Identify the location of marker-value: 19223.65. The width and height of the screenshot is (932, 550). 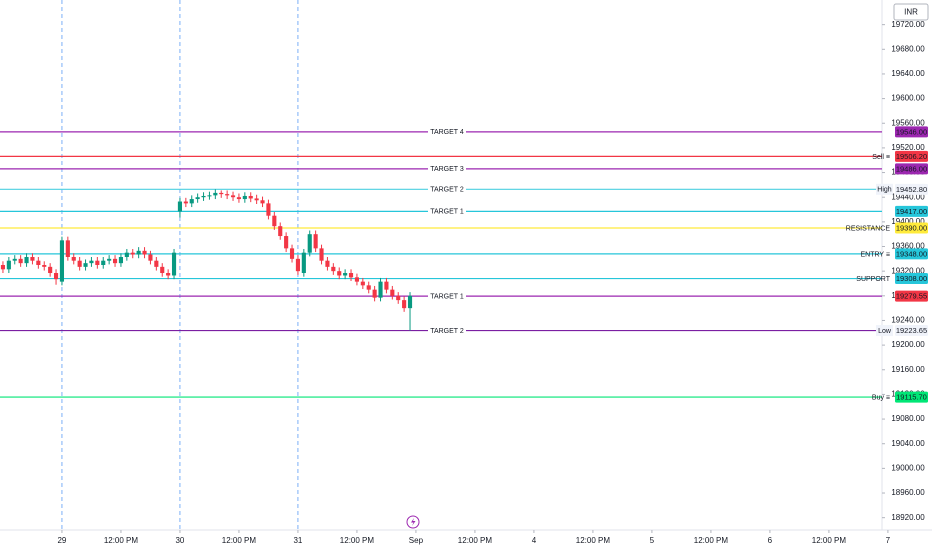
(911, 330).